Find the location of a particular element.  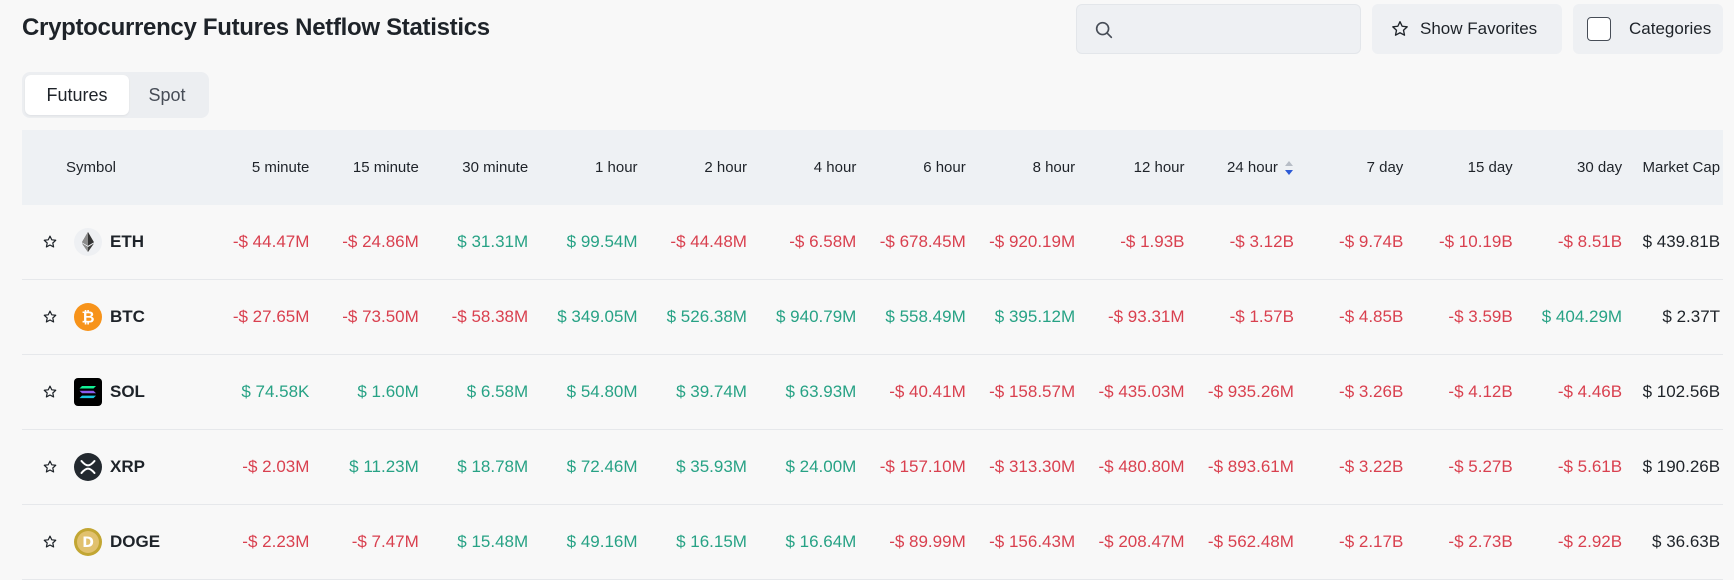

categories-toggle: Categories is located at coordinates (1648, 29).